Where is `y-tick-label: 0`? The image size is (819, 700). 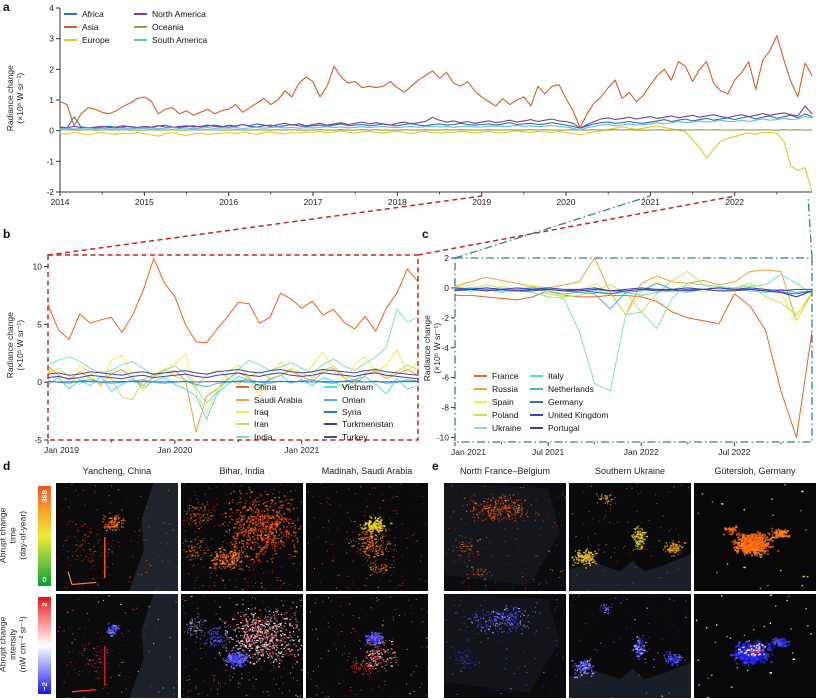 y-tick-label: 0 is located at coordinates (446, 288).